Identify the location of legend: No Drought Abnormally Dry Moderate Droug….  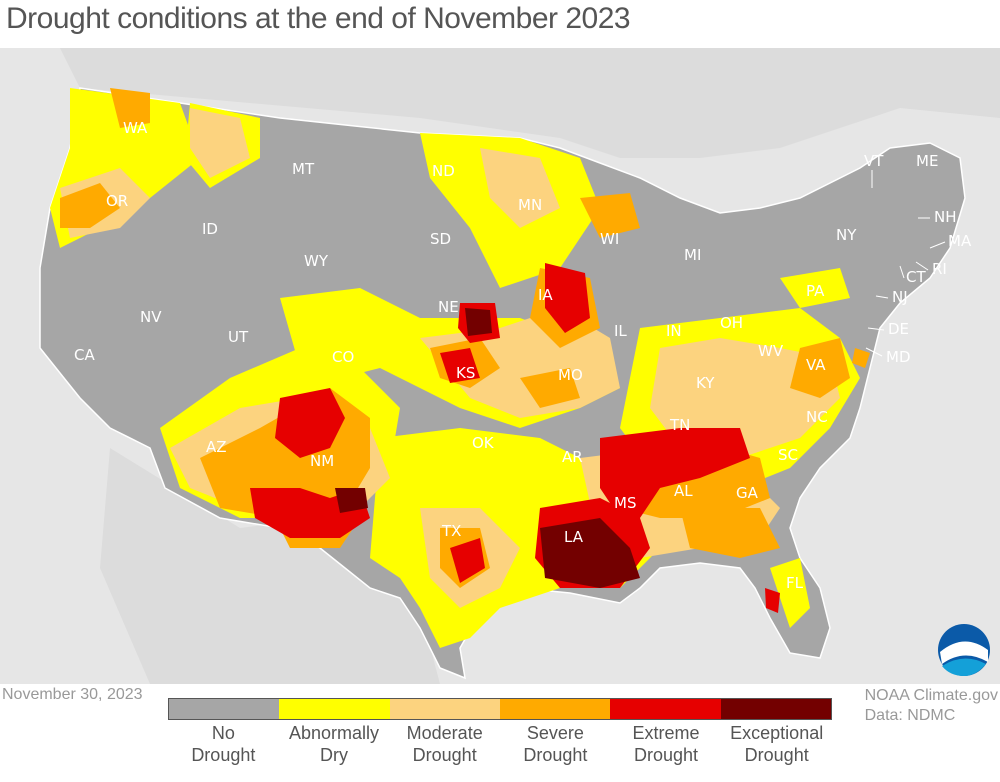
(500, 732).